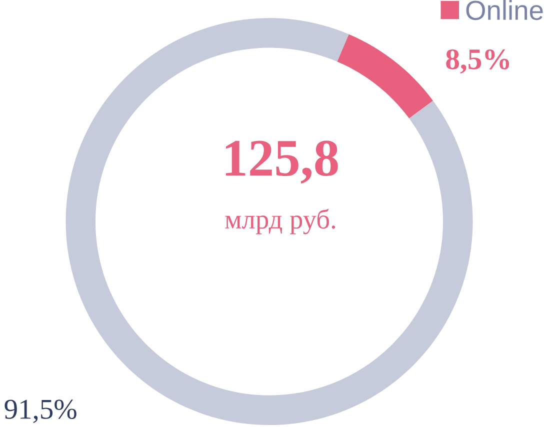  I want to click on text: млрд руб., so click(280, 221).